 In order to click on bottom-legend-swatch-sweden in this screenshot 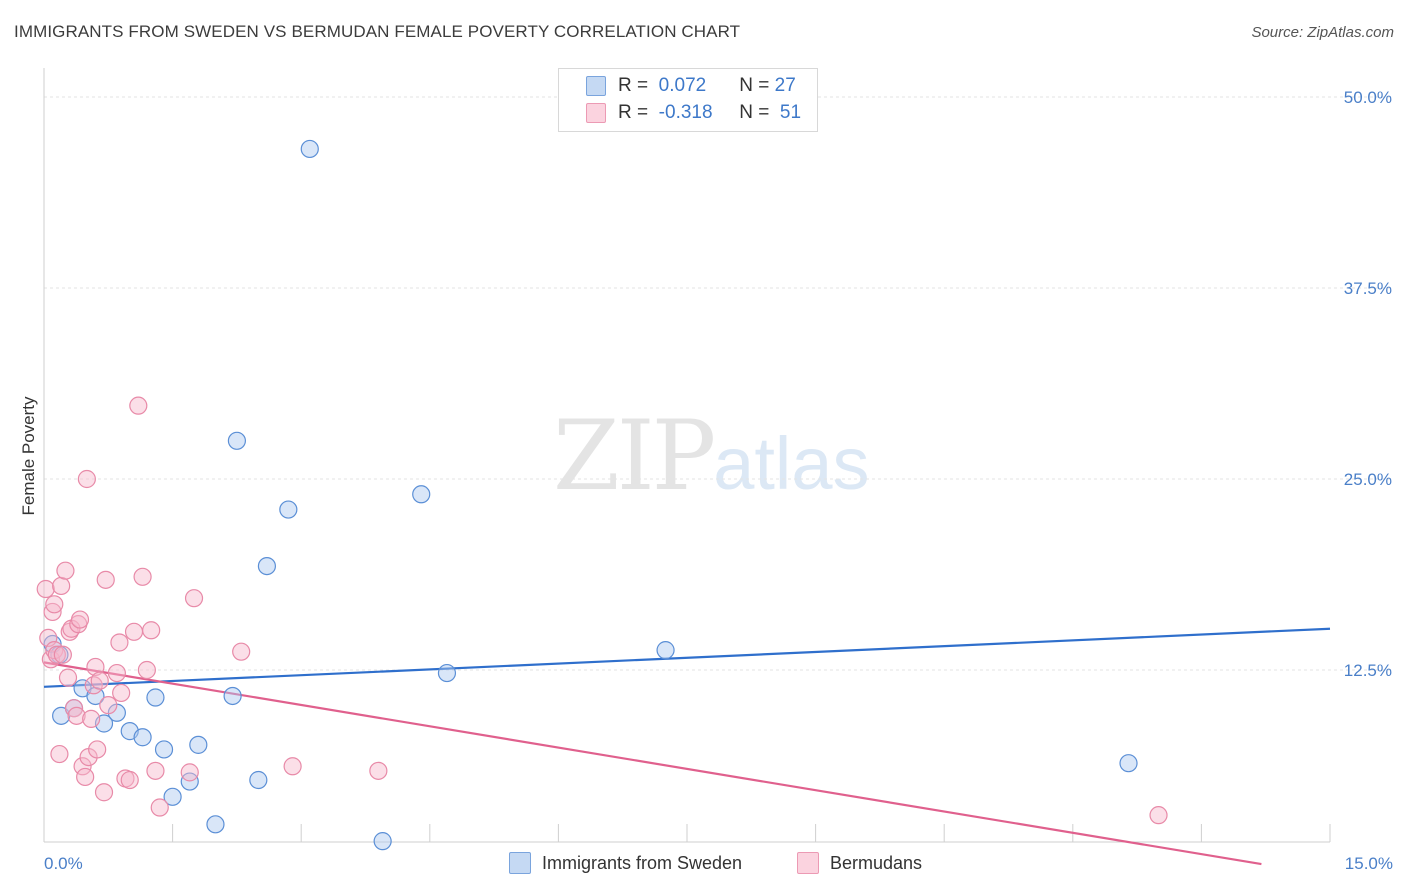, I will do `click(520, 863)`.